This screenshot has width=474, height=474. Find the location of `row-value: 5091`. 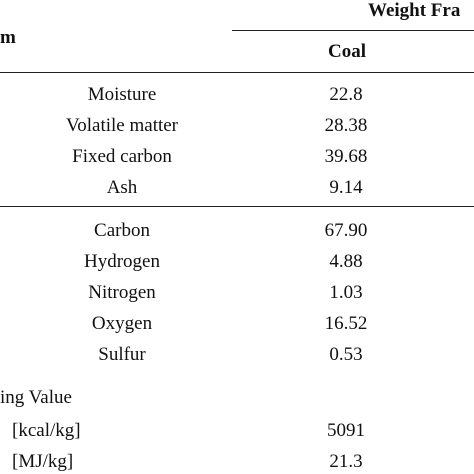

row-value: 5091 is located at coordinates (346, 430).